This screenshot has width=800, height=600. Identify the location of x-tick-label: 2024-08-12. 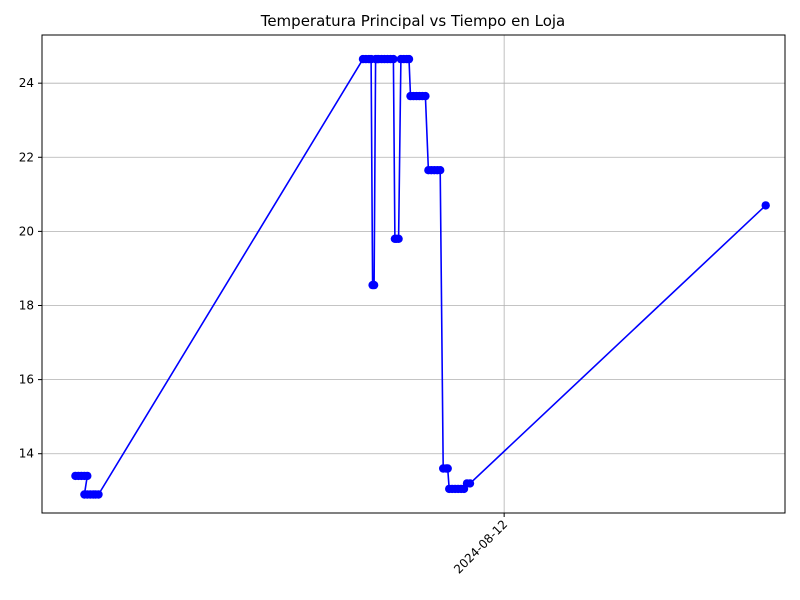
(480, 546).